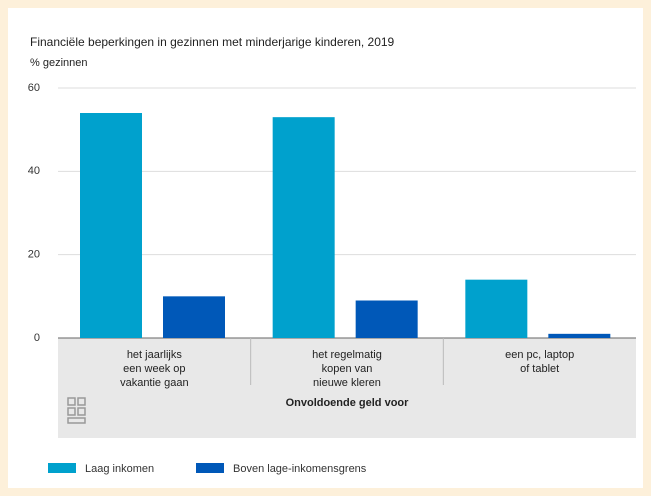  I want to click on y-axis-title: % gezinnen, so click(59, 63).